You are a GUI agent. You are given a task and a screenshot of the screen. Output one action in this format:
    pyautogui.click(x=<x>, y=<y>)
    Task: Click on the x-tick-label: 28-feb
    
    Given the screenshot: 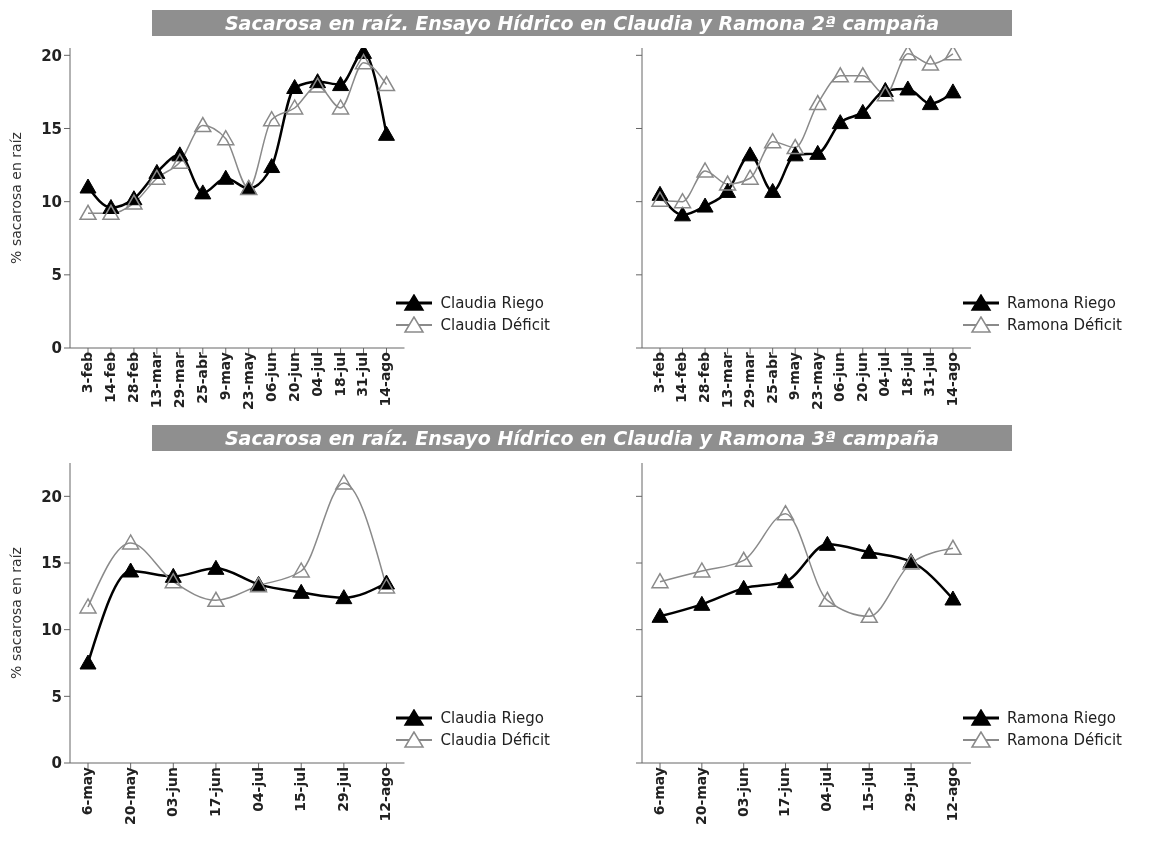 What is the action you would take?
    pyautogui.click(x=132, y=377)
    